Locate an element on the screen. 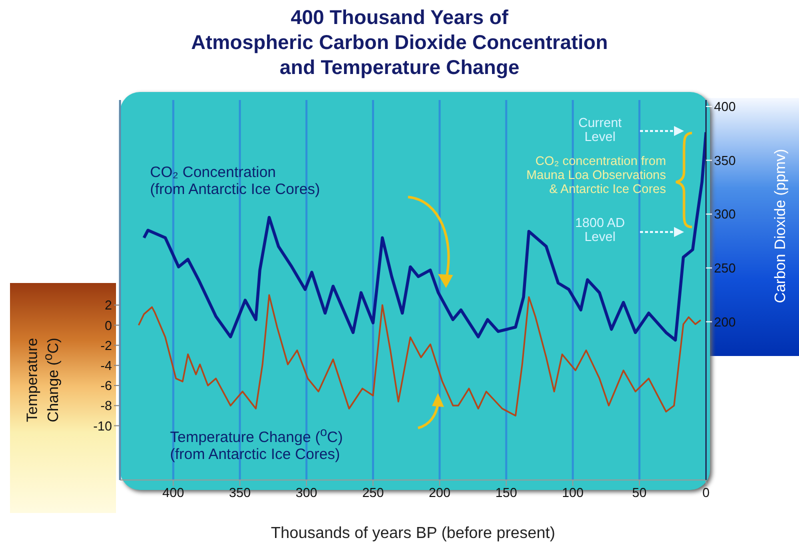  x-tick-label: 350 is located at coordinates (240, 492).